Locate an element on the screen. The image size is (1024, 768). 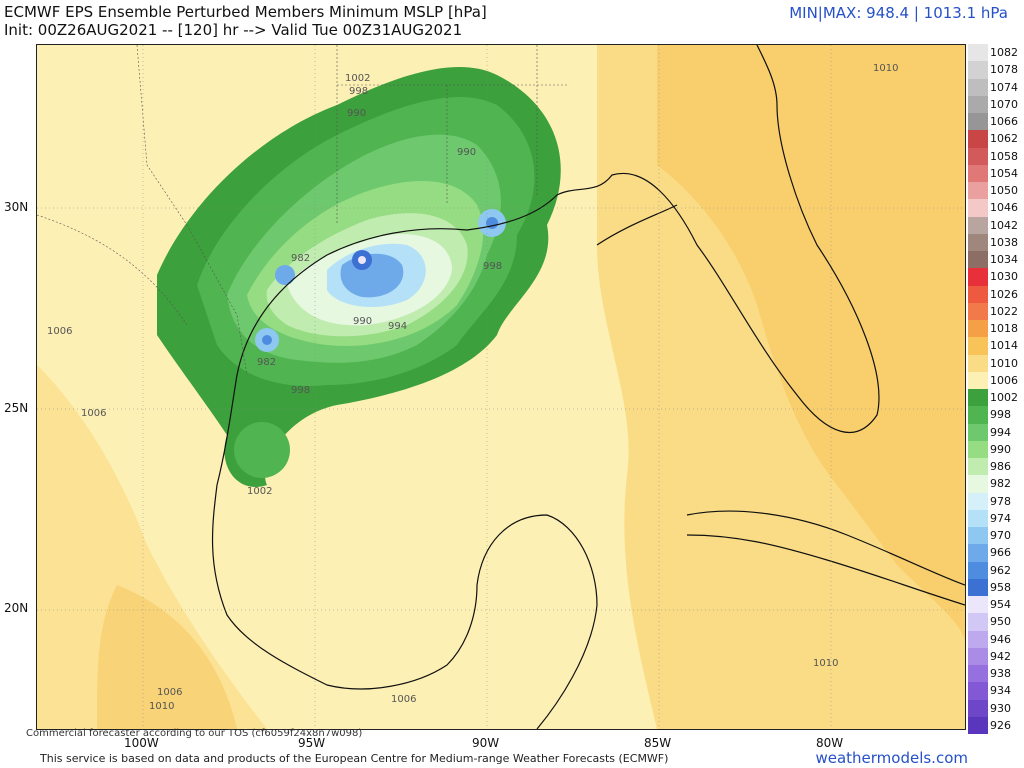
legend-entry: 970 is located at coordinates (994, 536).